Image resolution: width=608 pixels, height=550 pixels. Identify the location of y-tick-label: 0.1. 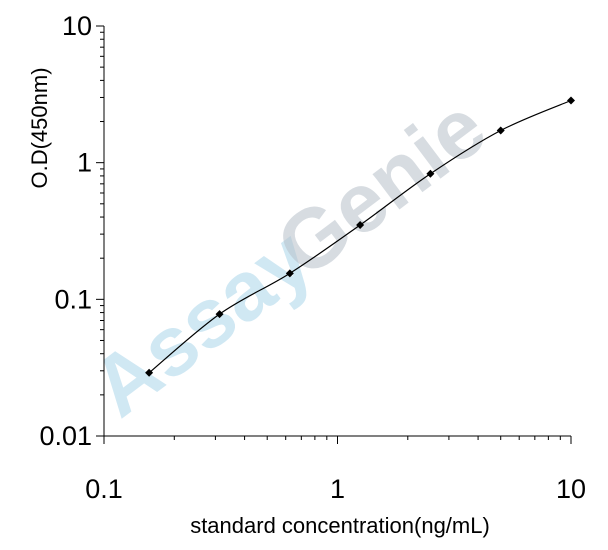
(73, 299).